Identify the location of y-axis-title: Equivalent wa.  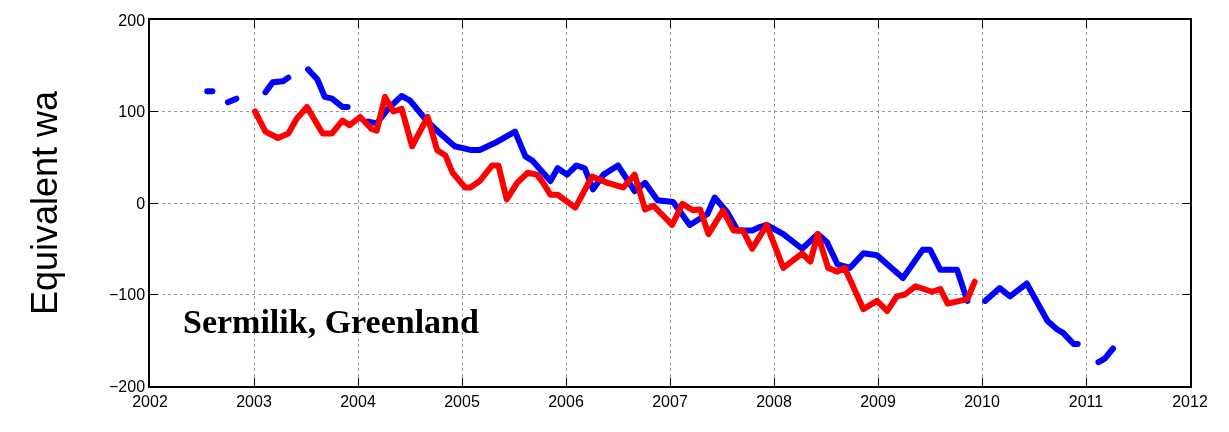
(45, 202).